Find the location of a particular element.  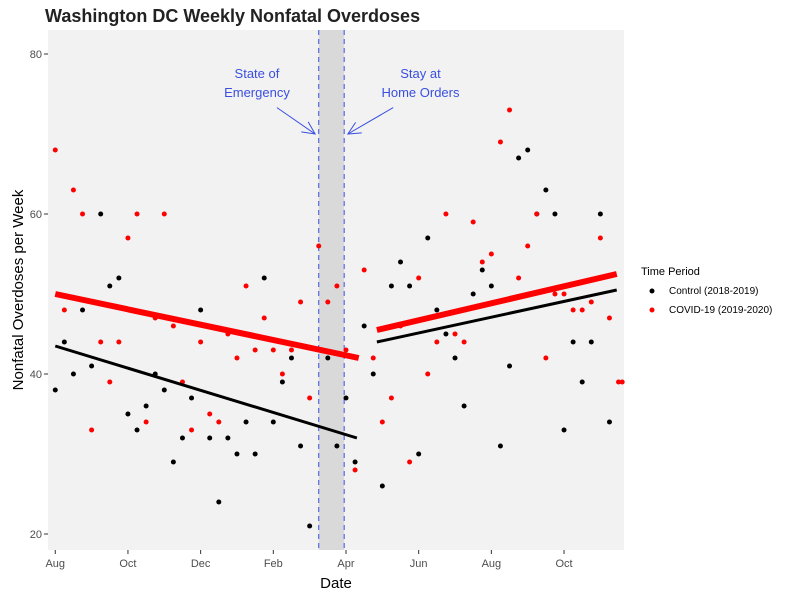

band-layer is located at coordinates (331, 290).